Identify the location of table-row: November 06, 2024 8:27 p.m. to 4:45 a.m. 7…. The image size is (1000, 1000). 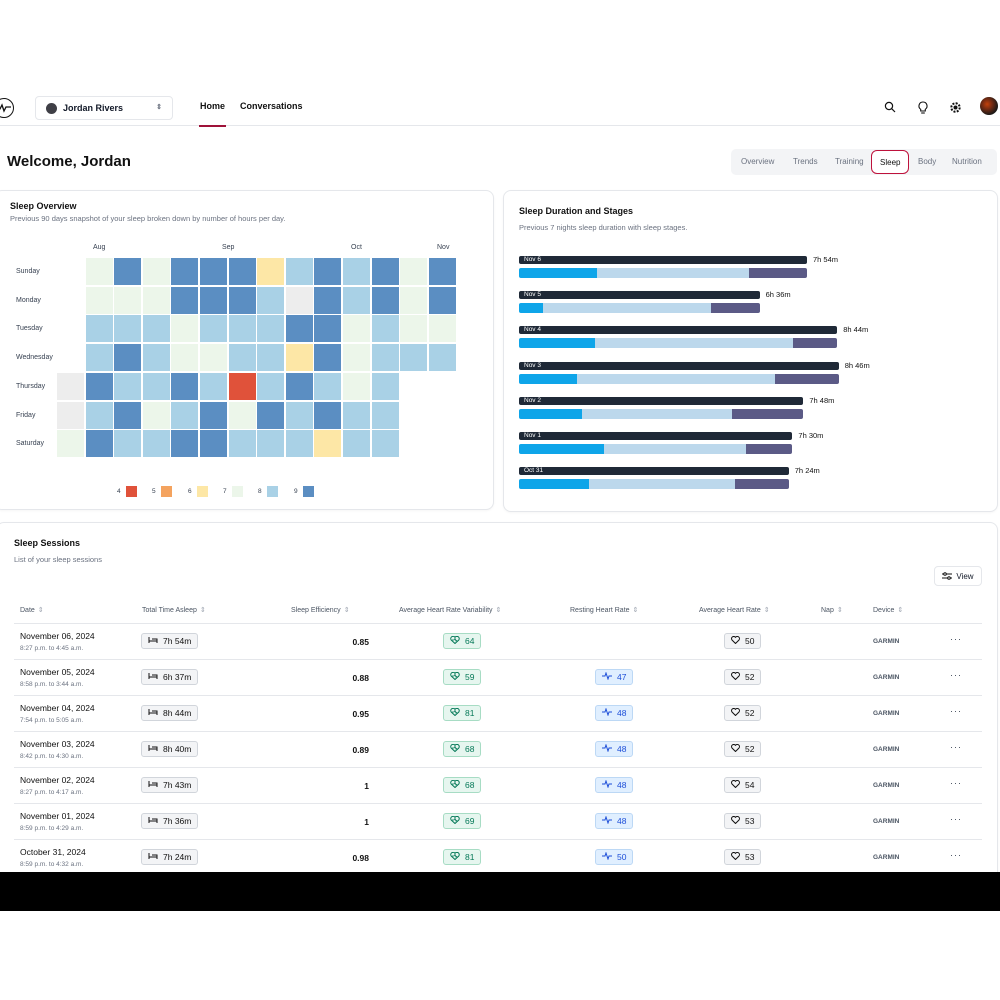
(498, 642).